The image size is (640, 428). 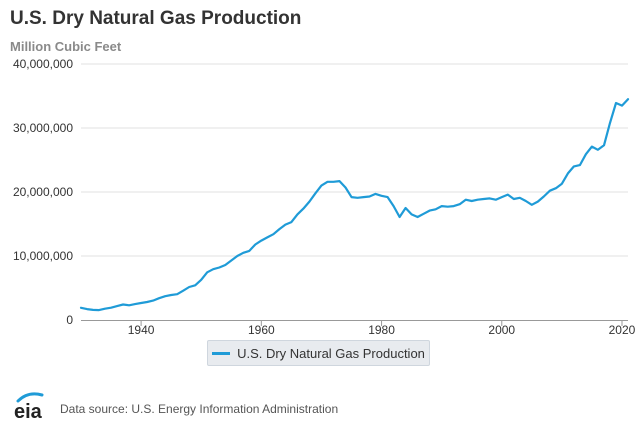 I want to click on x-axis: 1940 1960 1980 2000 2020, so click(x=358, y=328).